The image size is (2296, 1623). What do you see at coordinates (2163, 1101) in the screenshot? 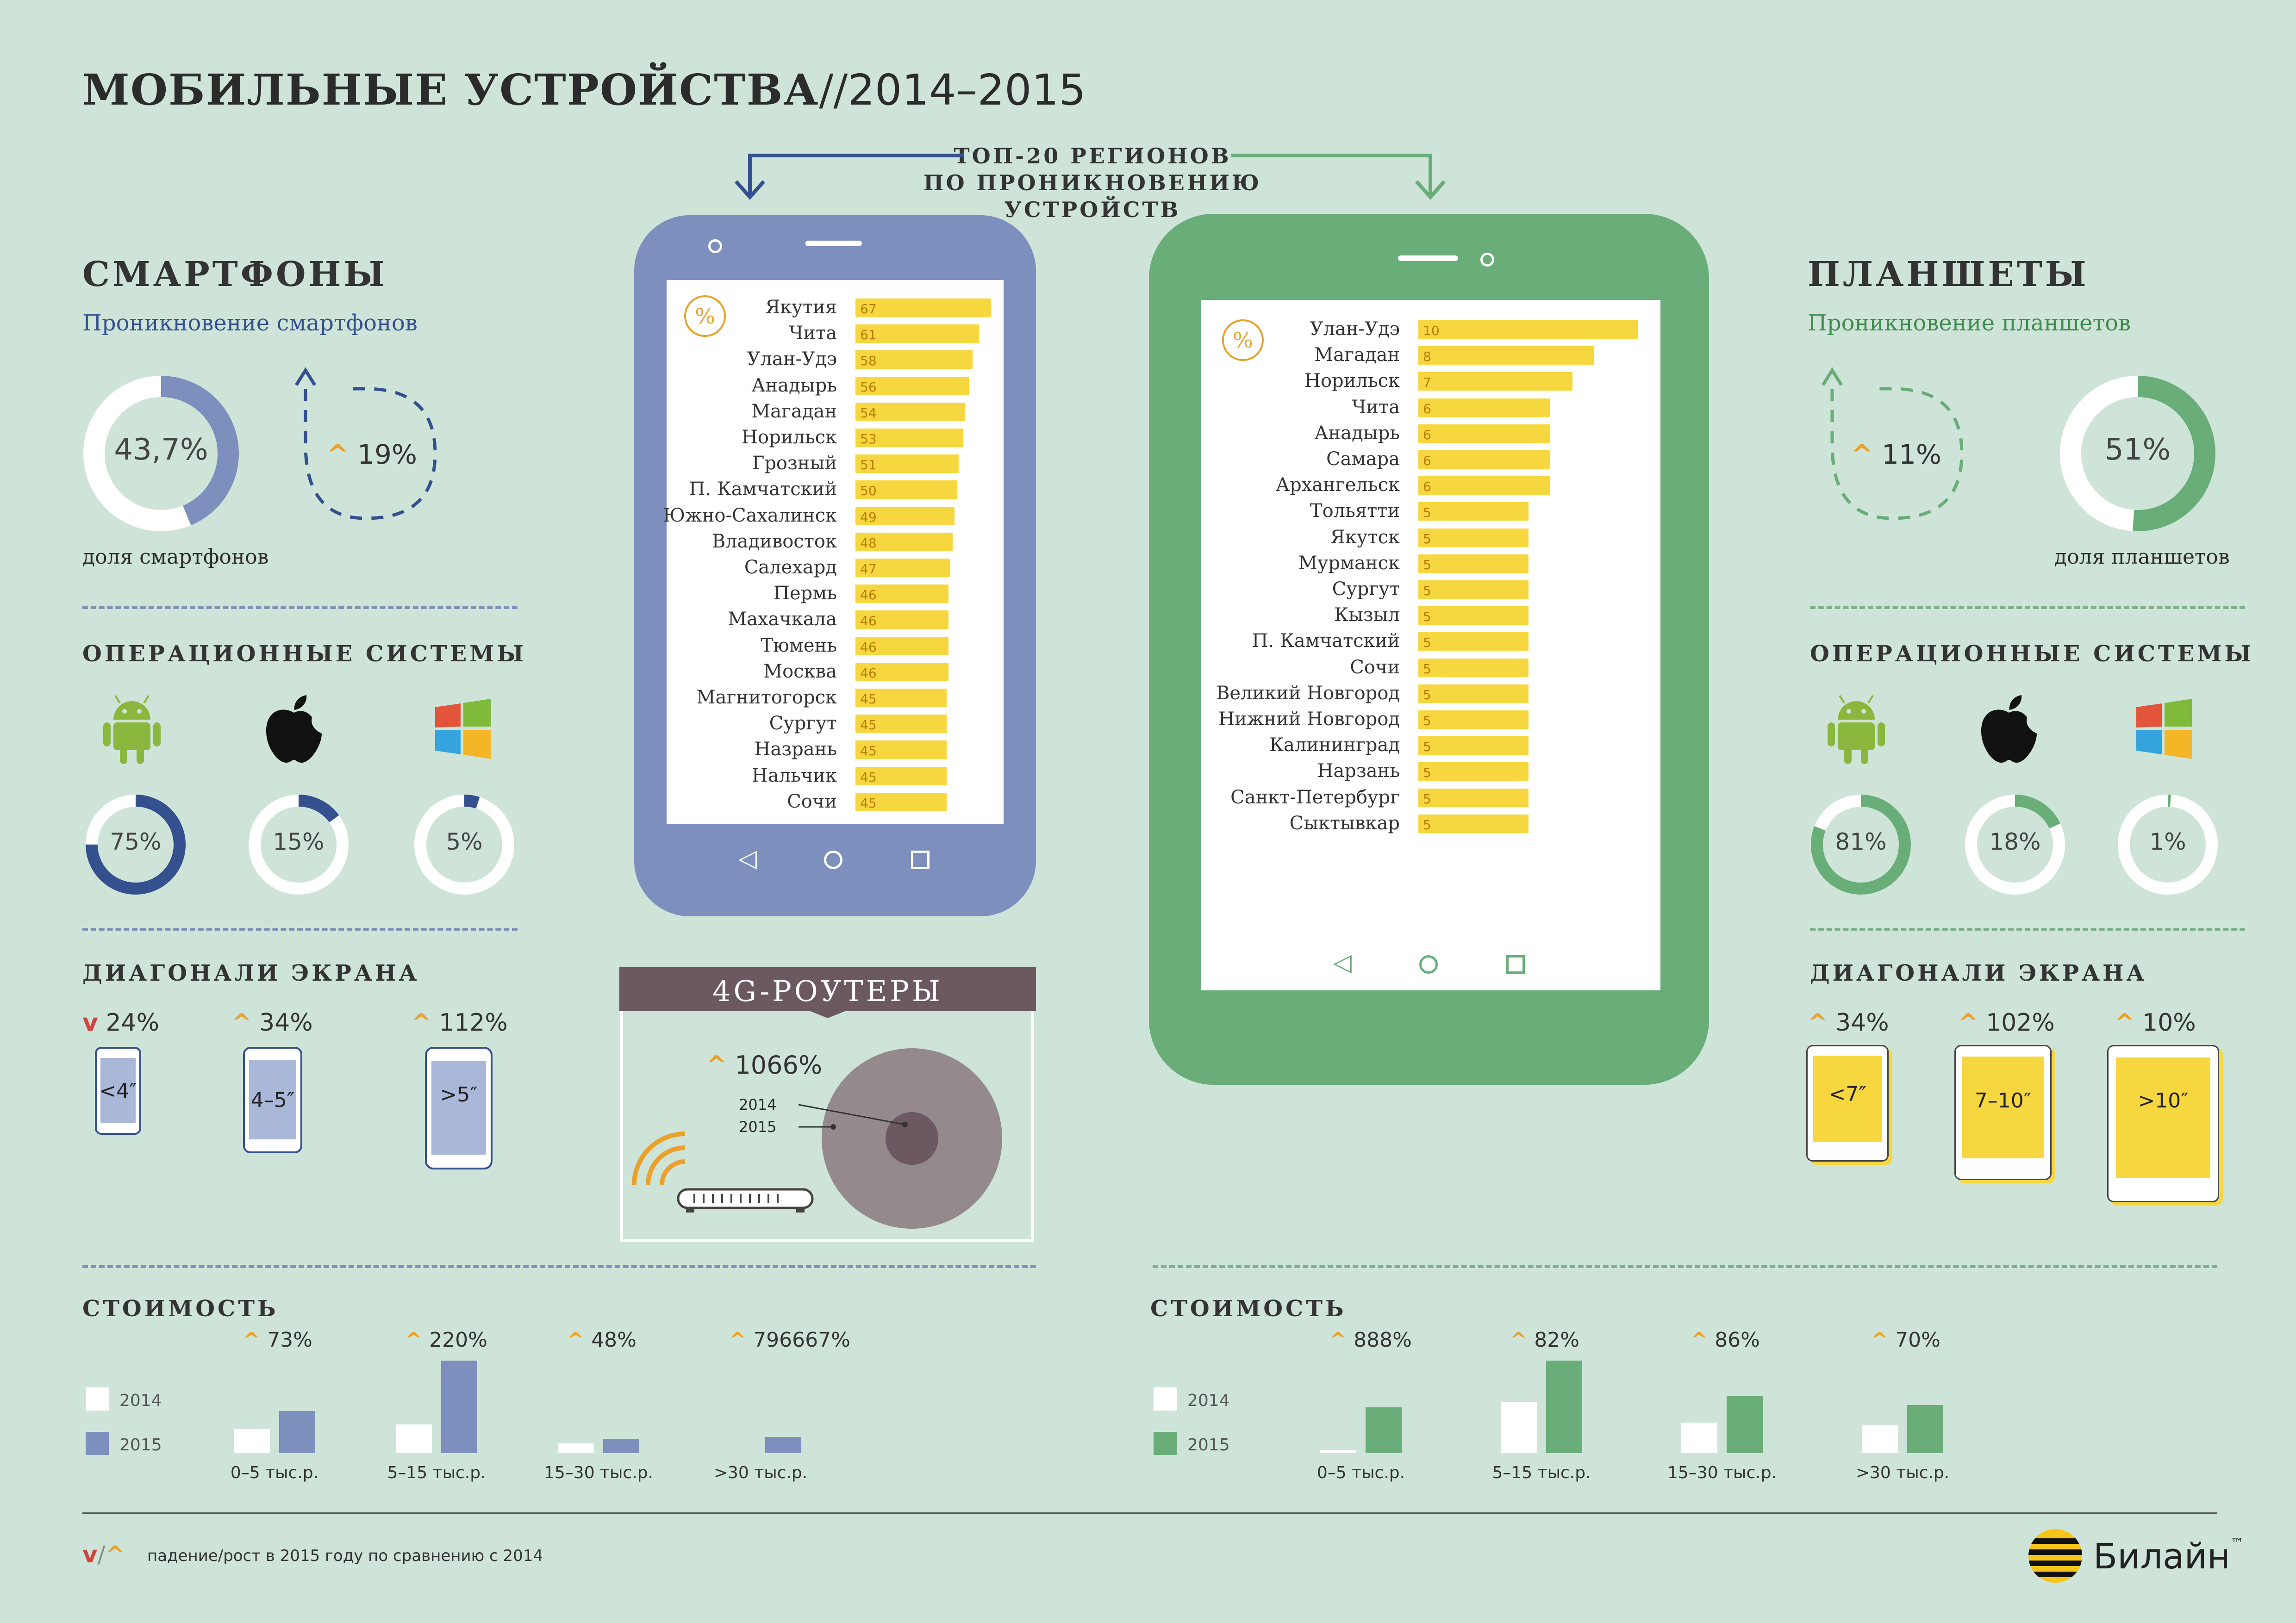
I see `diag-label: >10″` at bounding box center [2163, 1101].